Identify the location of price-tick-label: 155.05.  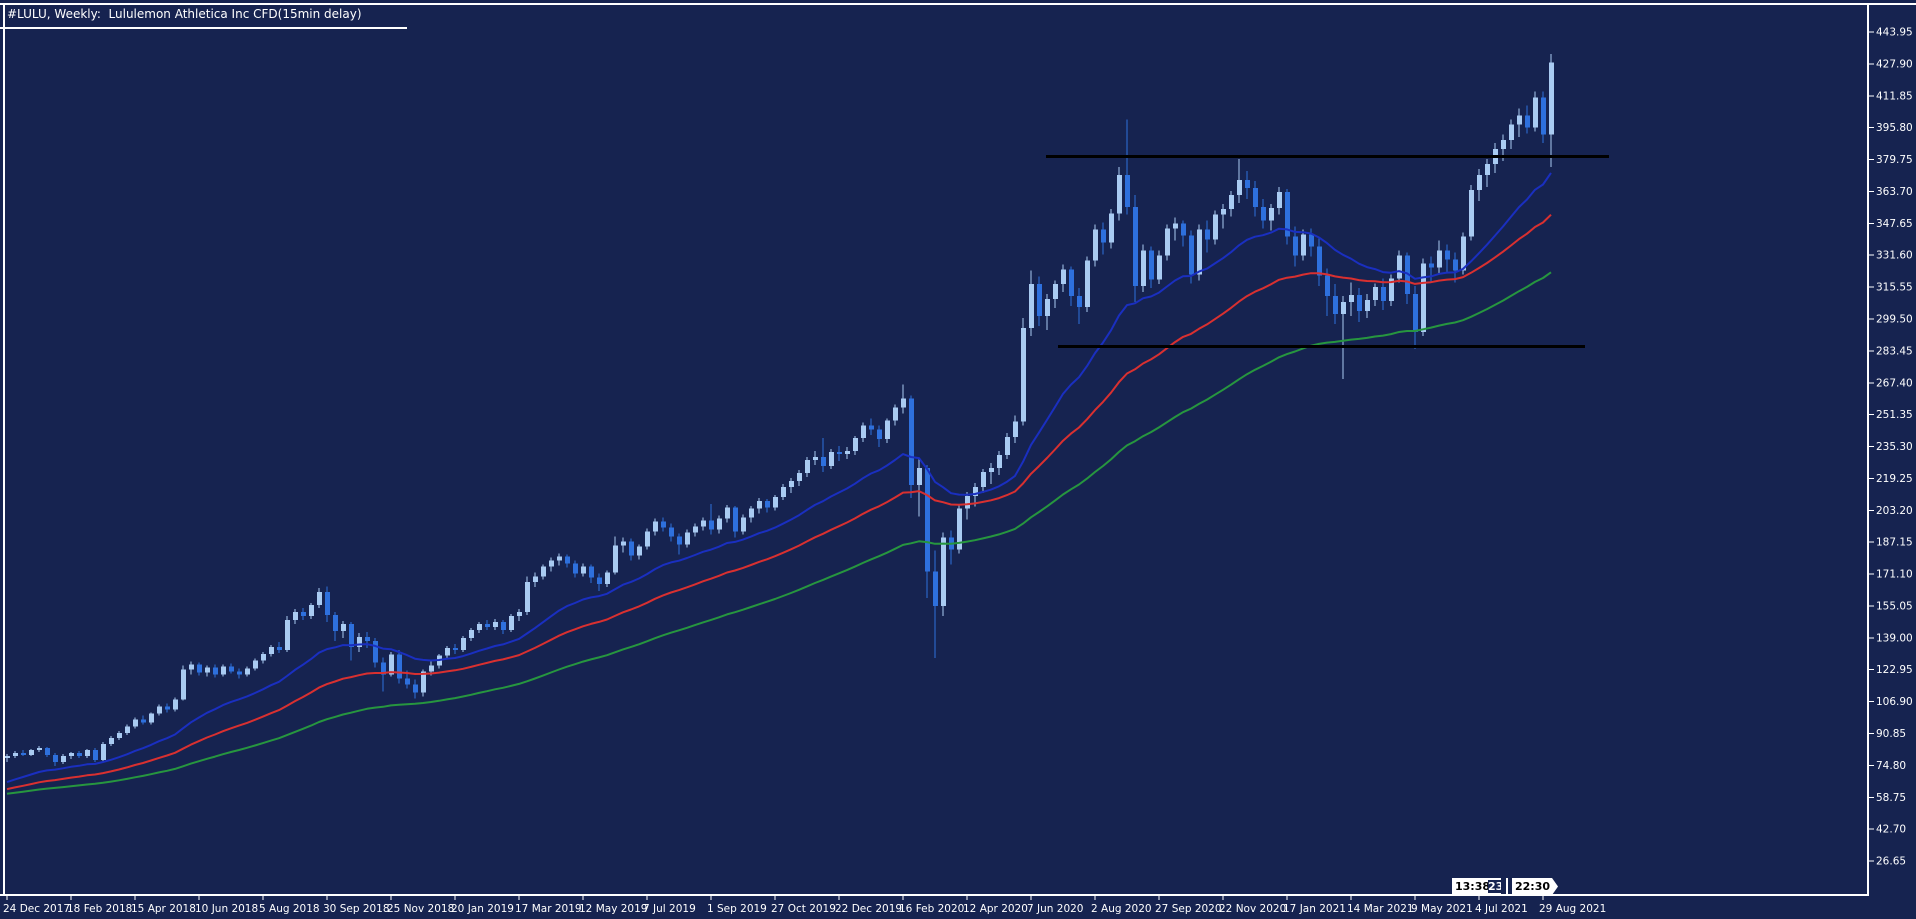
(1894, 606).